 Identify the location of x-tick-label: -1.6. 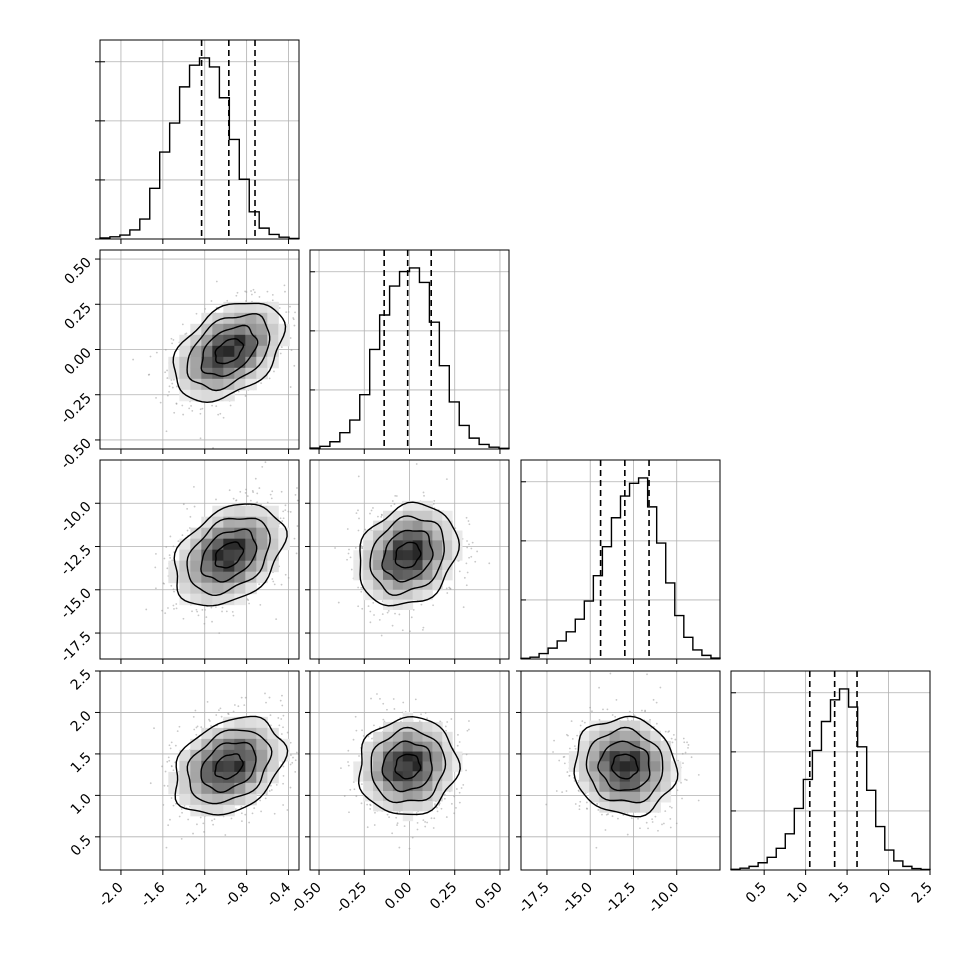
(153, 894).